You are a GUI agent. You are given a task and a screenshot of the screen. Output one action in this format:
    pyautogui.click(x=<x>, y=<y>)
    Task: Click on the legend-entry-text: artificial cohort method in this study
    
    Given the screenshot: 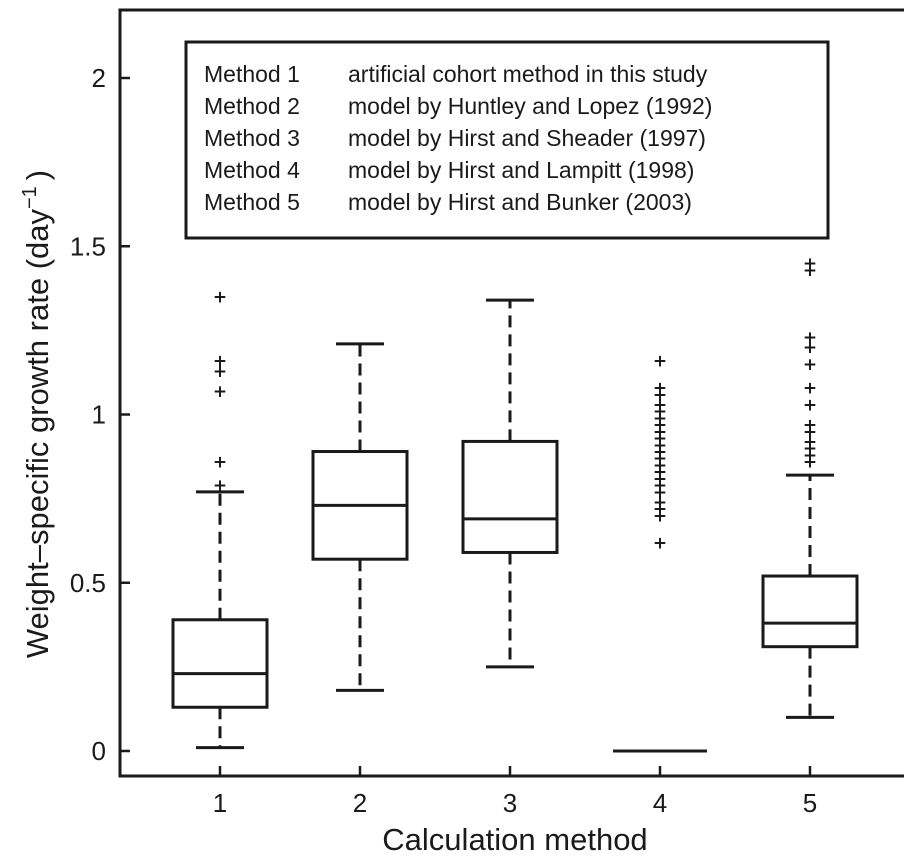 What is the action you would take?
    pyautogui.click(x=528, y=74)
    